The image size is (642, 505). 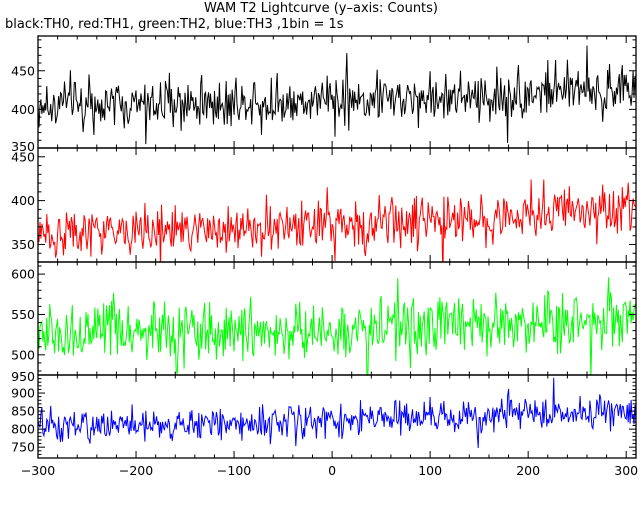 I want to click on x-tick-label: −200, so click(x=136, y=470).